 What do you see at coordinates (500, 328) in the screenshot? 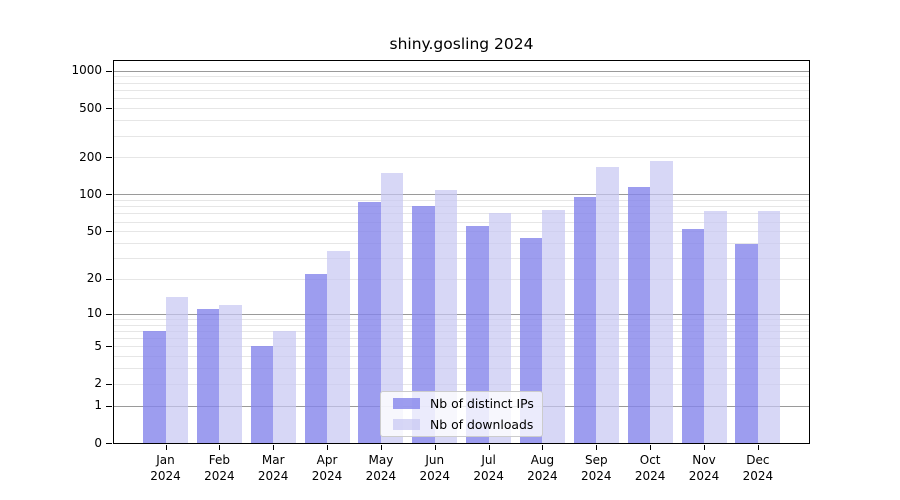
I see `bar-downloads-jul` at bounding box center [500, 328].